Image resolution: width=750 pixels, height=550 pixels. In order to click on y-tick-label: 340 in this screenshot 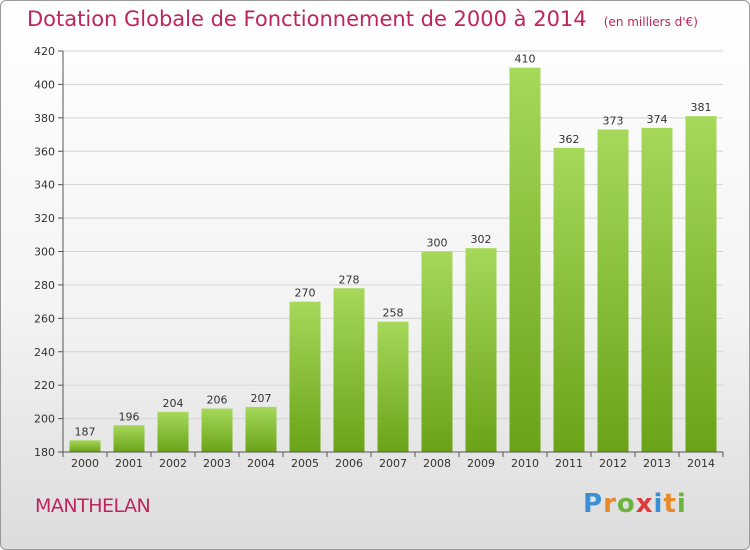, I will do `click(44, 185)`.